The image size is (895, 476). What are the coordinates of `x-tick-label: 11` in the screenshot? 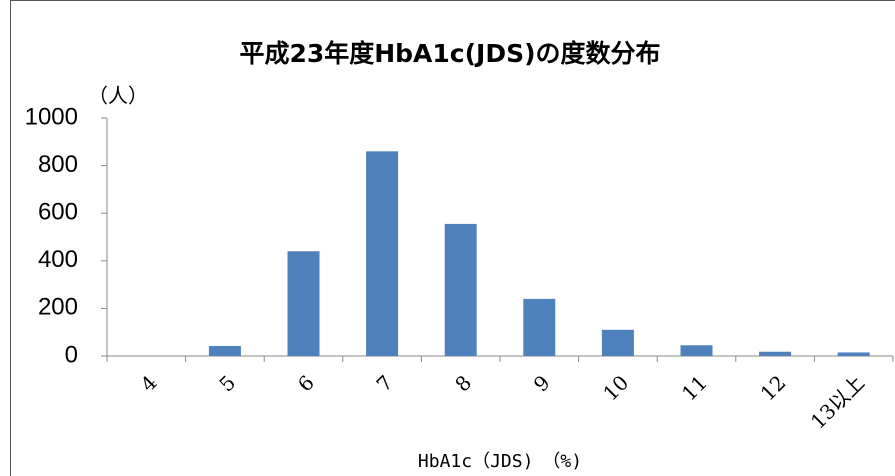 It's located at (694, 387).